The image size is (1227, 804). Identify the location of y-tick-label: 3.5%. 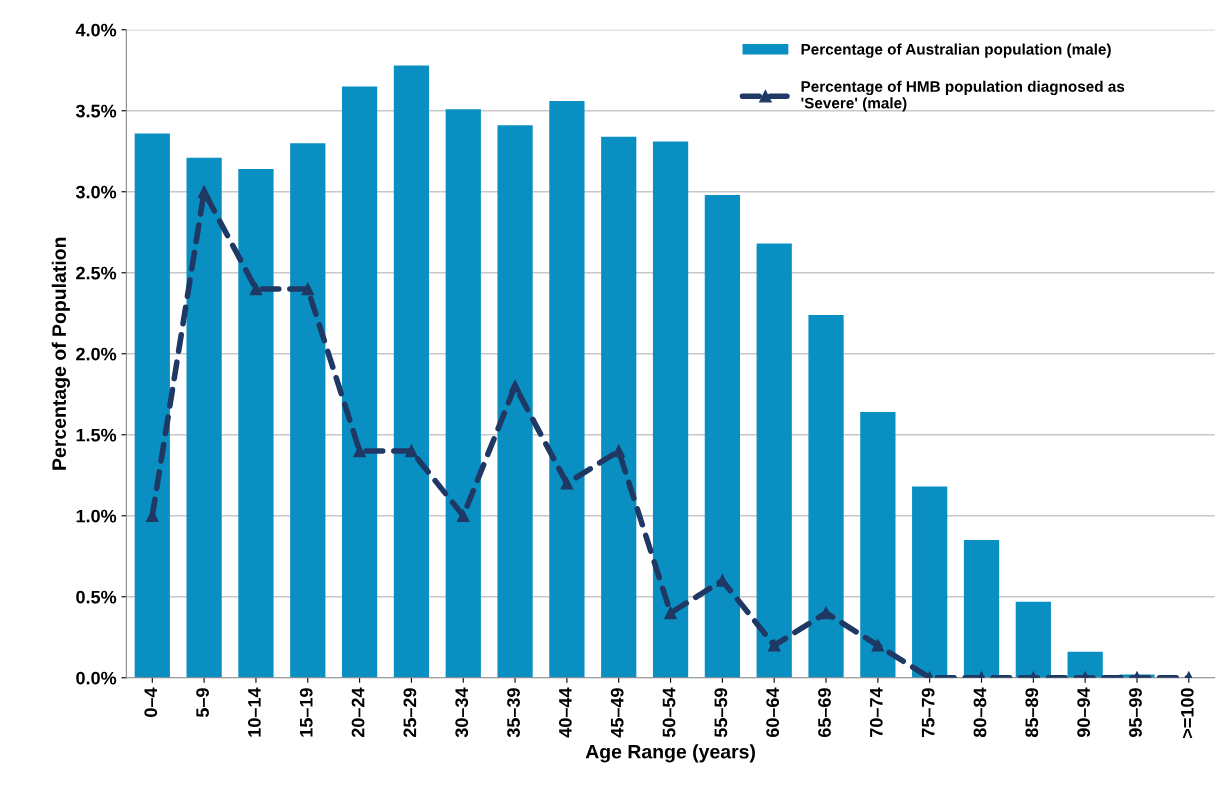
(96, 111).